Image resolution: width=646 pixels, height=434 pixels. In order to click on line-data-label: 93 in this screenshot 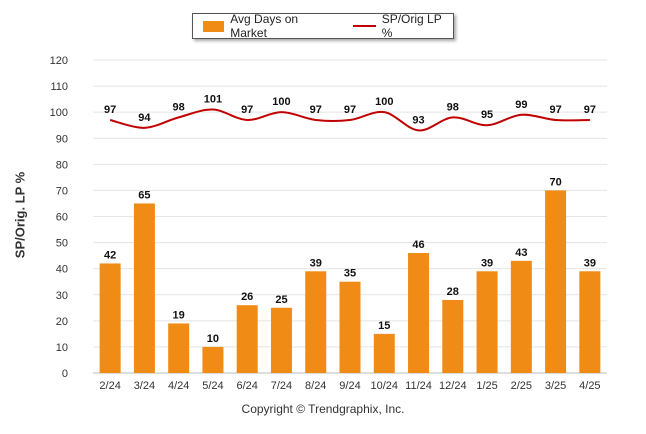, I will do `click(418, 120)`.